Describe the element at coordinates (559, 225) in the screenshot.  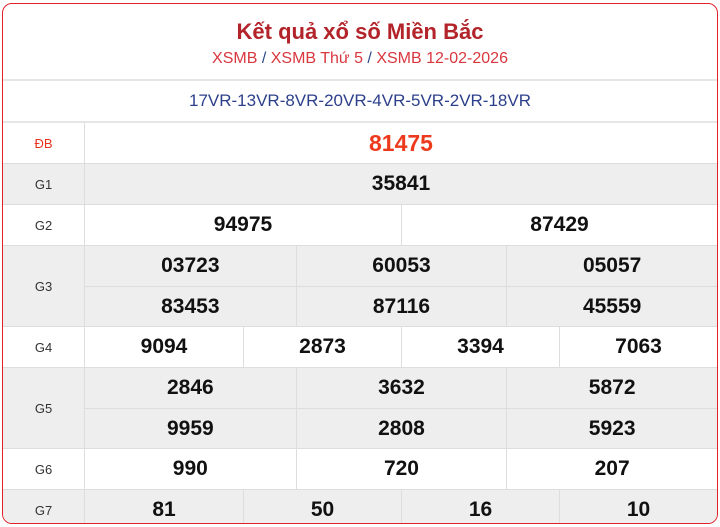
I see `prize-number: 87429` at that location.